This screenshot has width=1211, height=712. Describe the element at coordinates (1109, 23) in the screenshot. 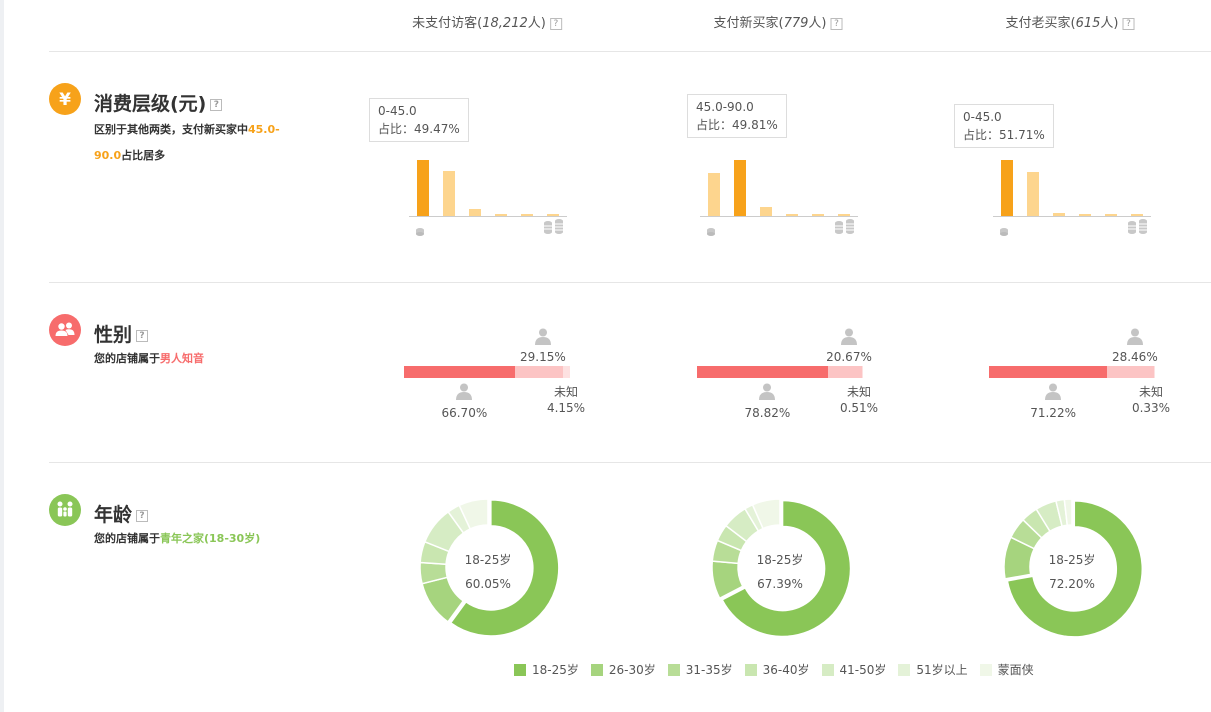

I see `column-suffix: 人)` at that location.